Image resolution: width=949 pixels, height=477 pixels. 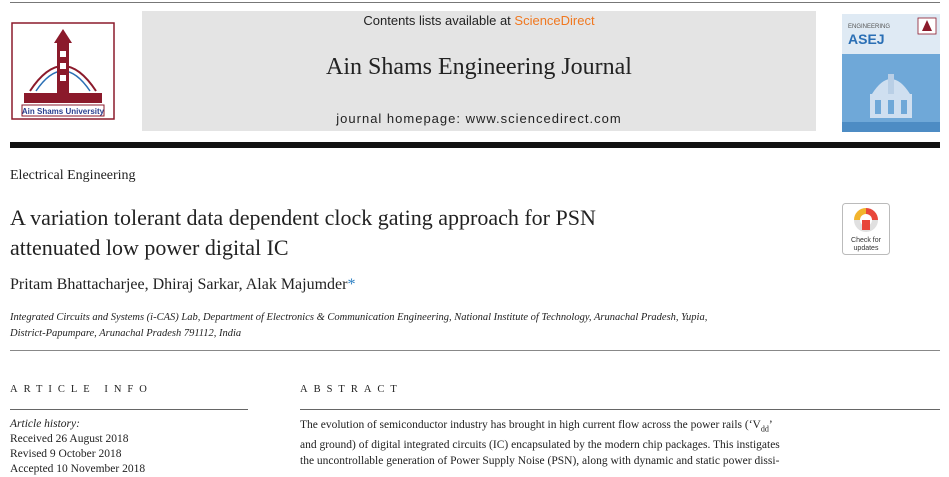 I want to click on vdd-subscript: dd, so click(x=764, y=429).